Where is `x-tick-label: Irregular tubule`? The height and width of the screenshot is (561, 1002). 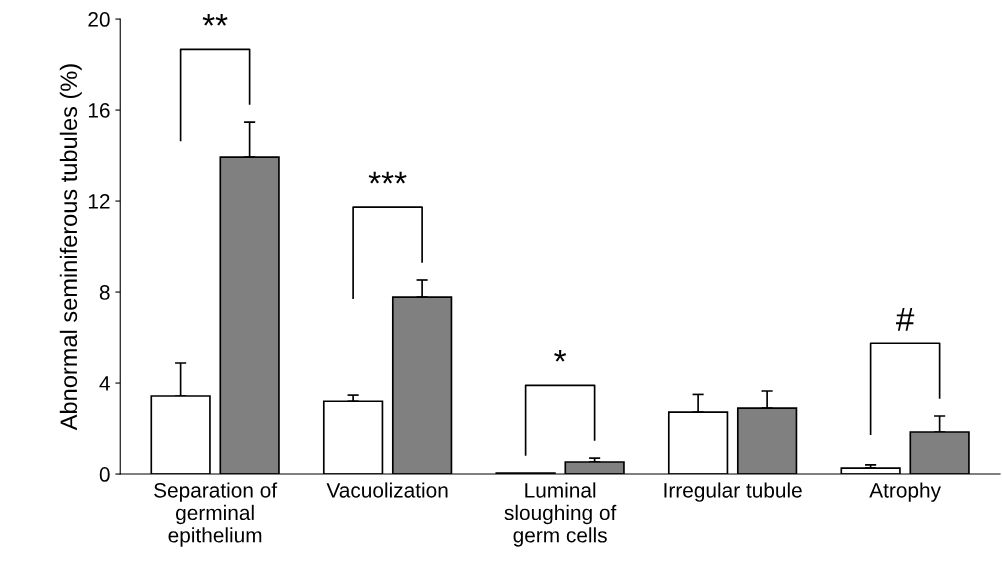
x-tick-label: Irregular tubule is located at coordinates (733, 492).